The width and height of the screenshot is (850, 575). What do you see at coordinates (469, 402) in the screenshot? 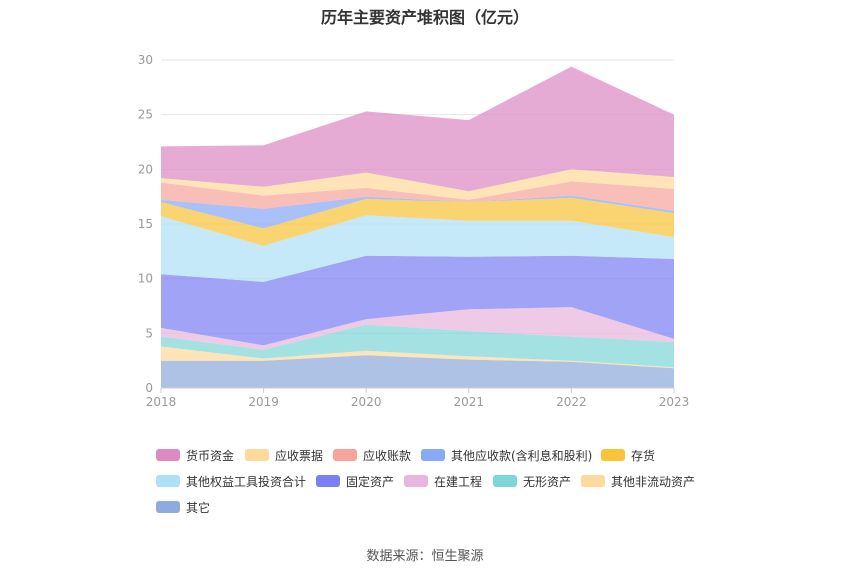
I see `x-tick-label: 2021` at bounding box center [469, 402].